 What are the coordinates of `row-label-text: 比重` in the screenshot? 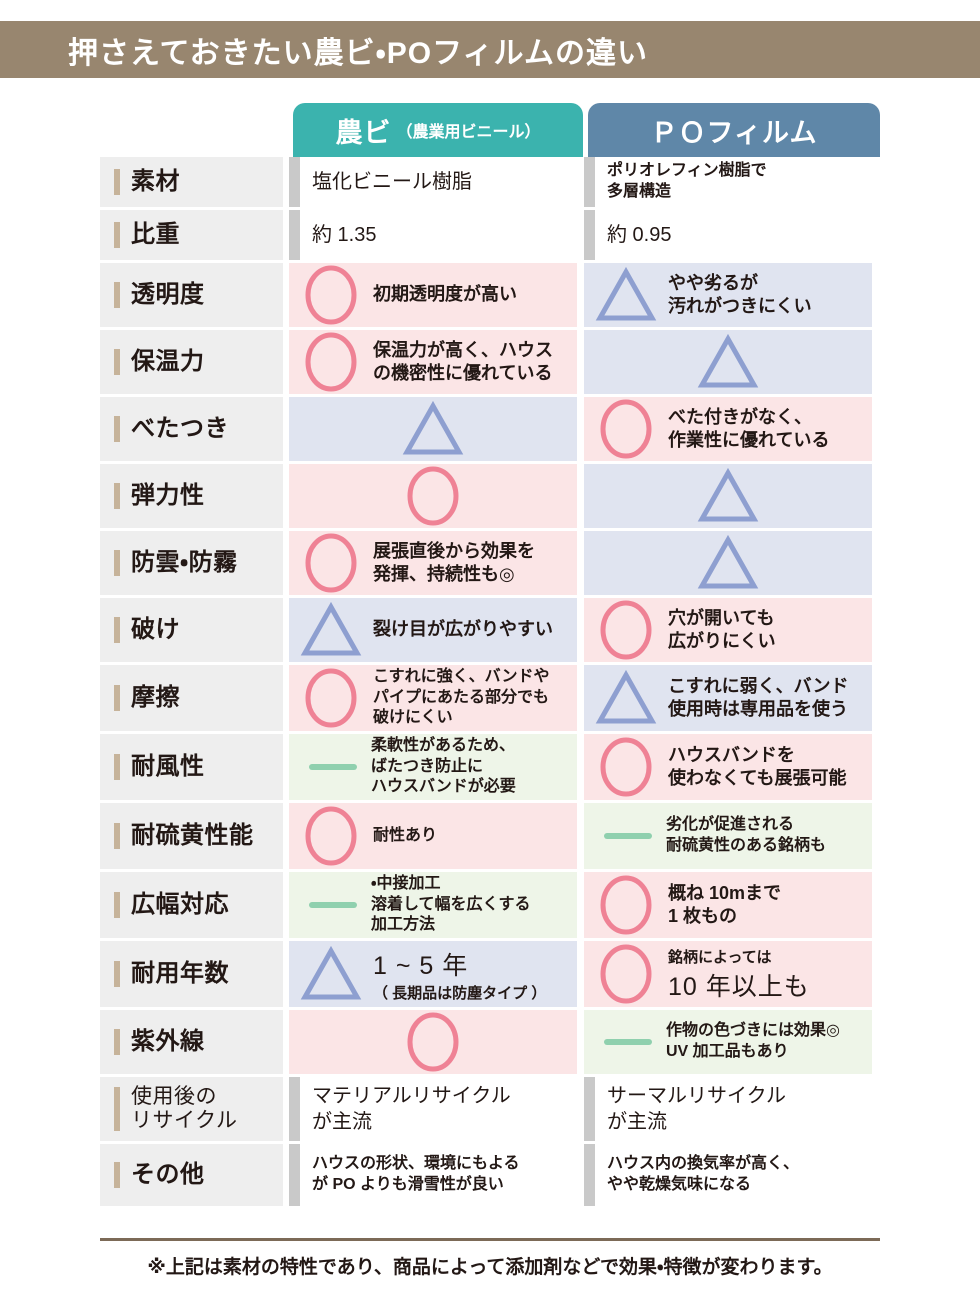 It's located at (155, 234).